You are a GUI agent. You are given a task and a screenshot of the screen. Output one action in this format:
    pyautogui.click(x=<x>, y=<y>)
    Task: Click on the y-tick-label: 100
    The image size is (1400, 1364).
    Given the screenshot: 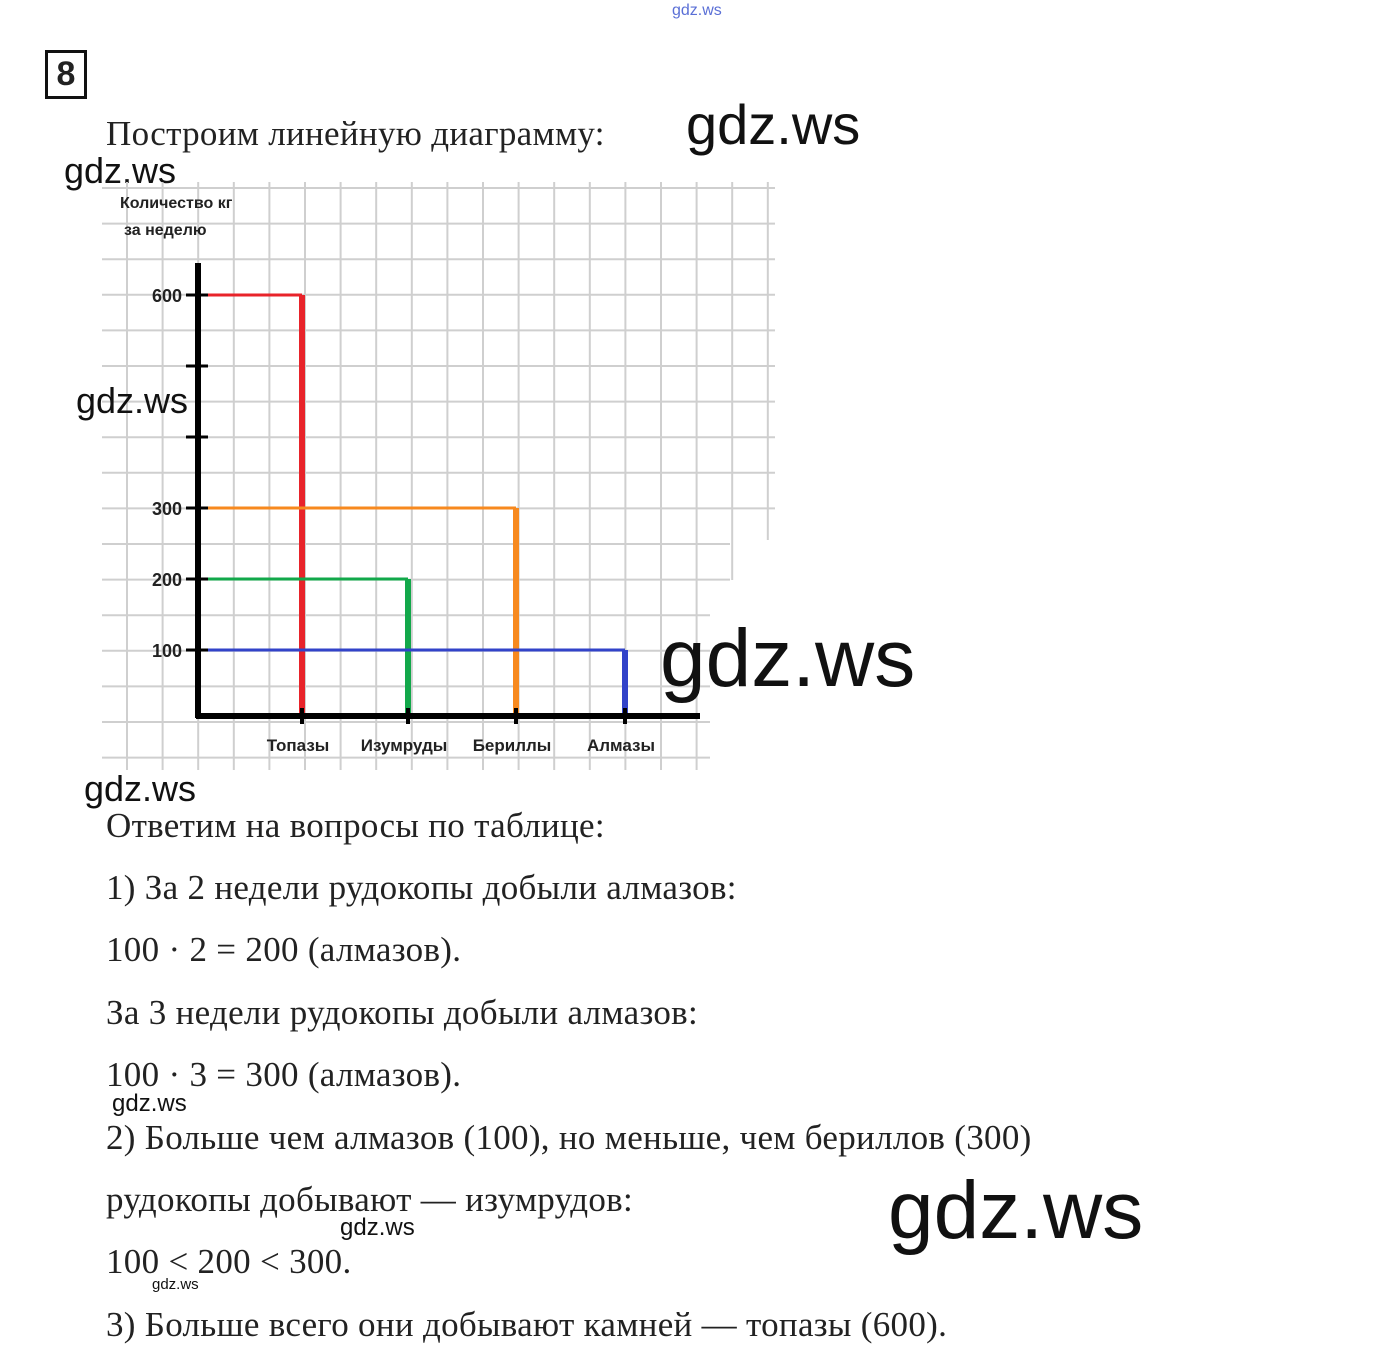 What is the action you would take?
    pyautogui.click(x=167, y=651)
    